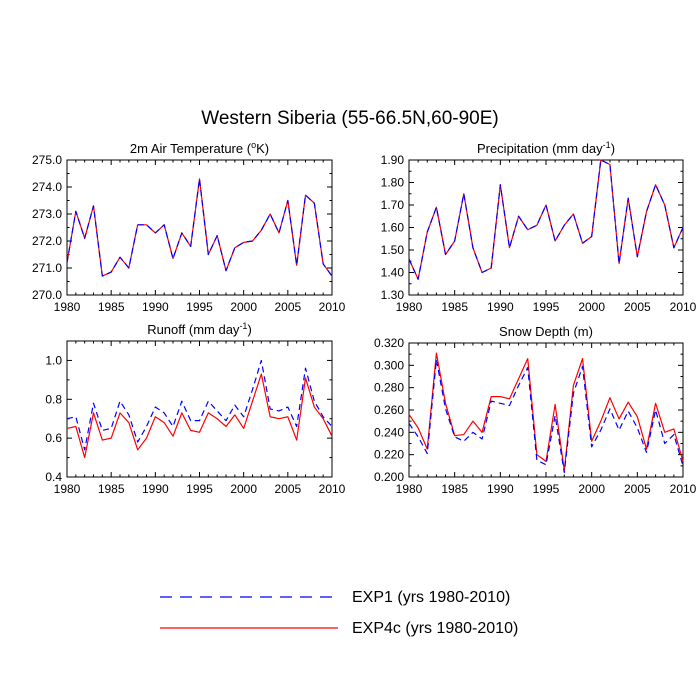  What do you see at coordinates (540, 148) in the screenshot?
I see `panel-title-text: Precipitation (mm day` at bounding box center [540, 148].